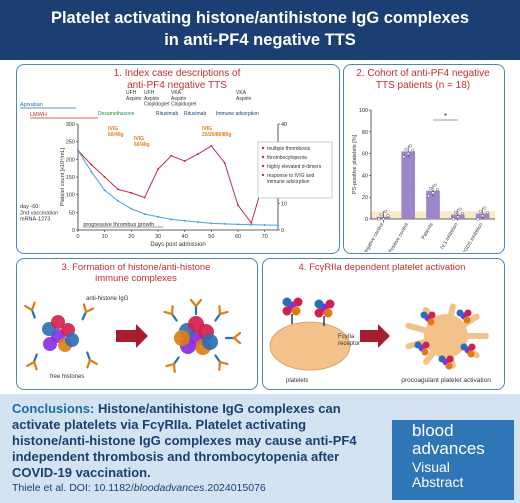 This screenshot has height=503, width=520. What do you see at coordinates (235, 488) in the screenshot?
I see `citation-suffix: .2024015076` at bounding box center [235, 488].